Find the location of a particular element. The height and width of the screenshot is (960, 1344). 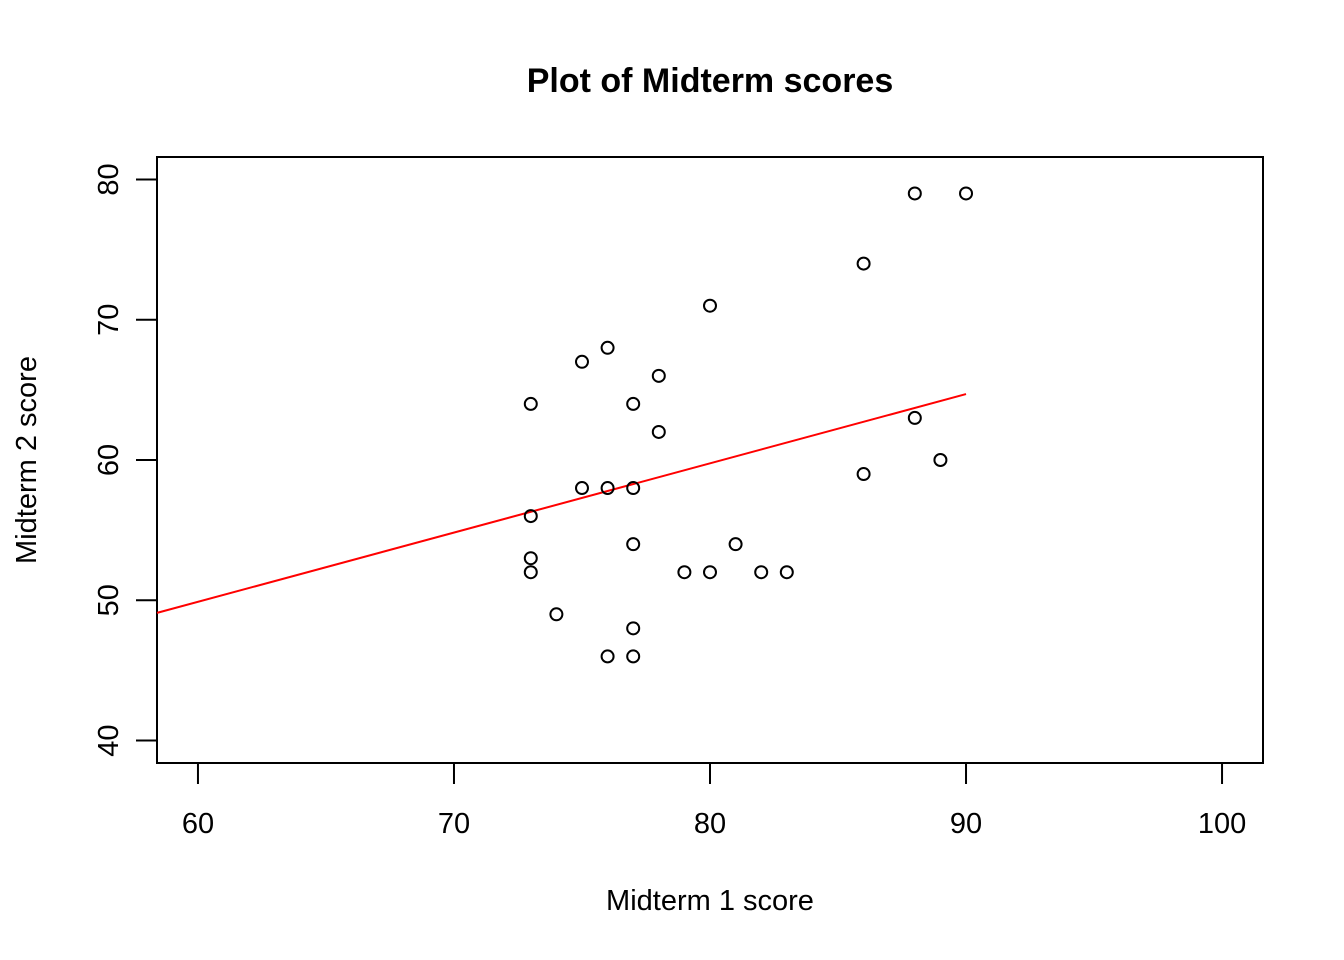

chart-title: Plot of Midterm scores is located at coordinates (710, 81).